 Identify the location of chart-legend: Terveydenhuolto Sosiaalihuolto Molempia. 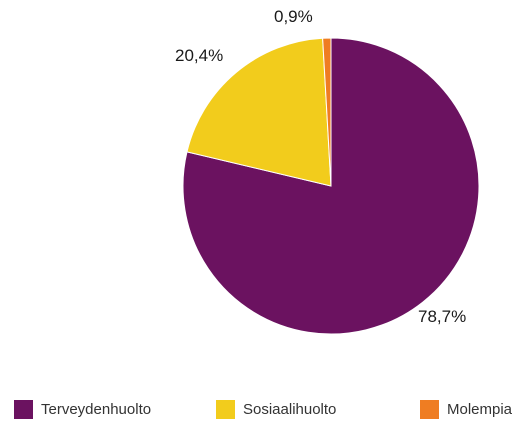
(263, 409).